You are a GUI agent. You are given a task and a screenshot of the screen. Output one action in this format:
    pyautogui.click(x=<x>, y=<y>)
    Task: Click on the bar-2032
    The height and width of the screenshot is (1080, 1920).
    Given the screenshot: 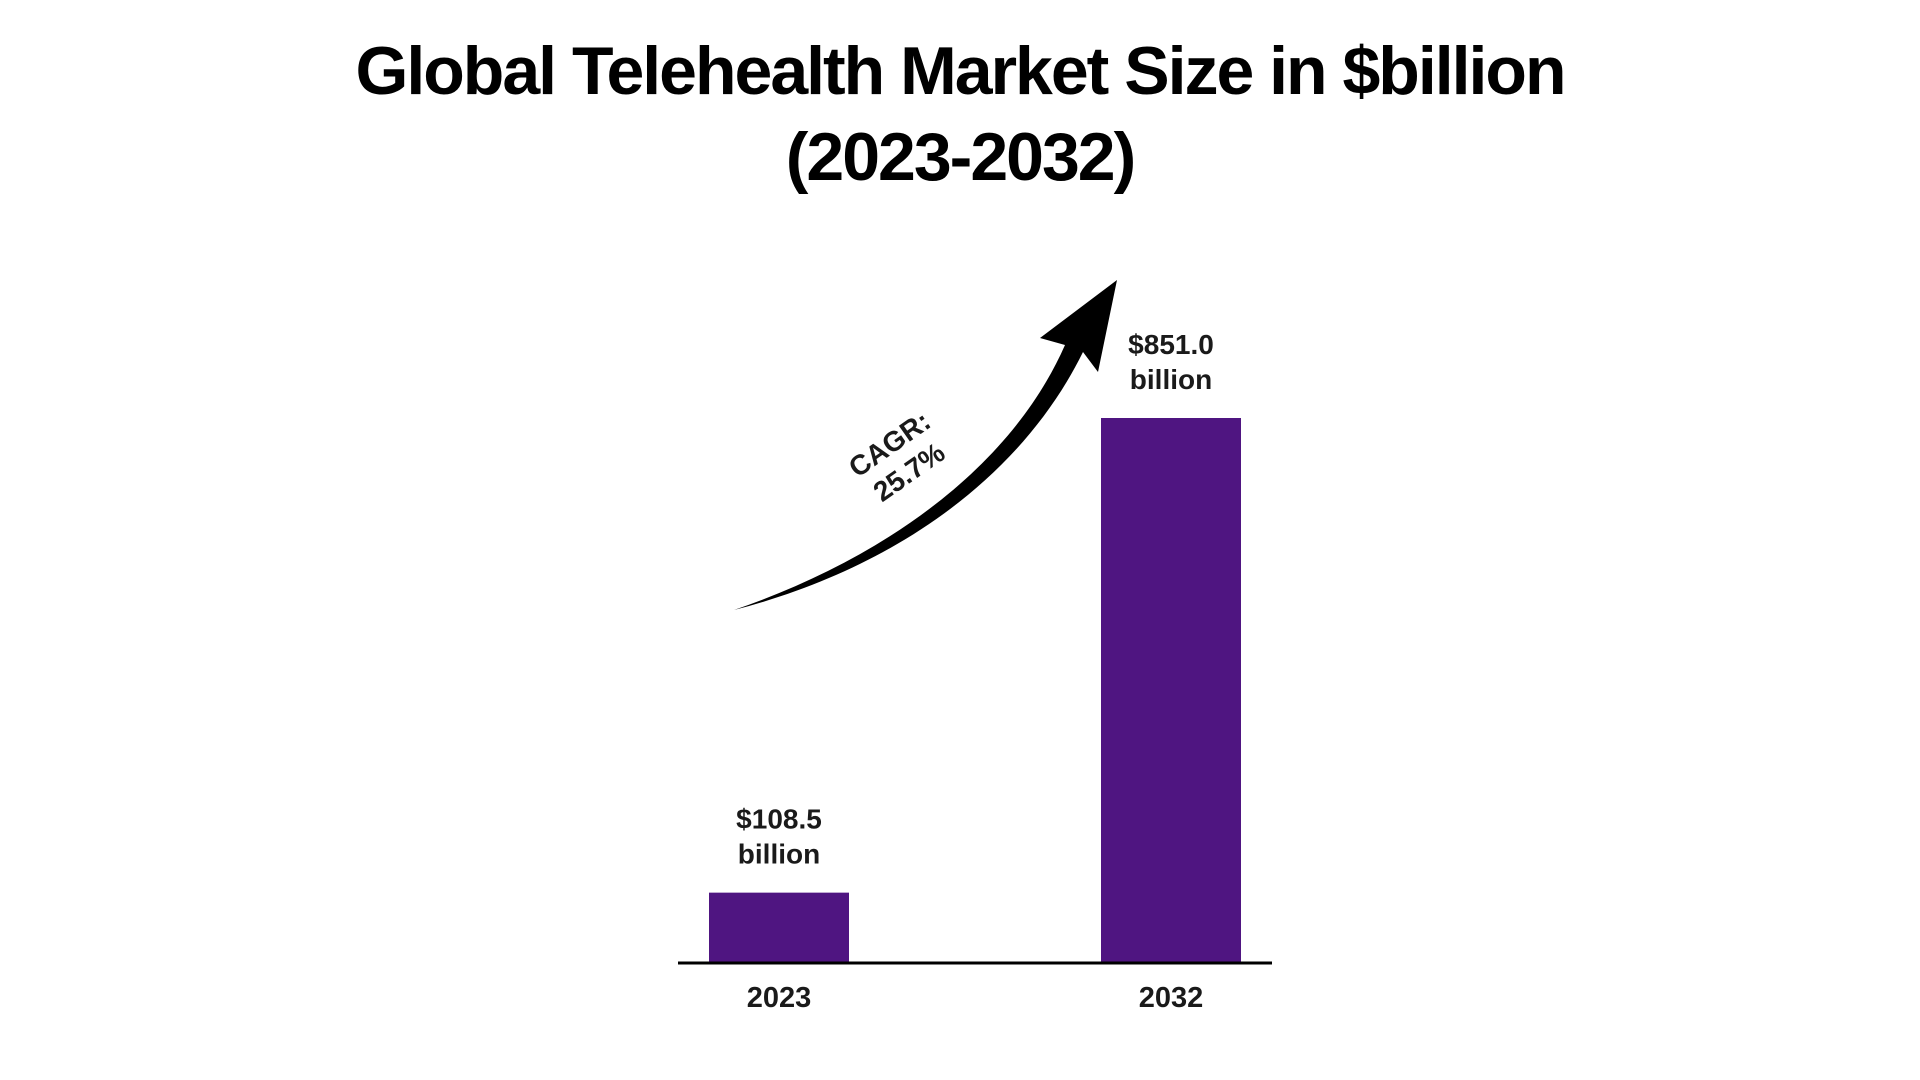 What is the action you would take?
    pyautogui.click(x=1171, y=690)
    